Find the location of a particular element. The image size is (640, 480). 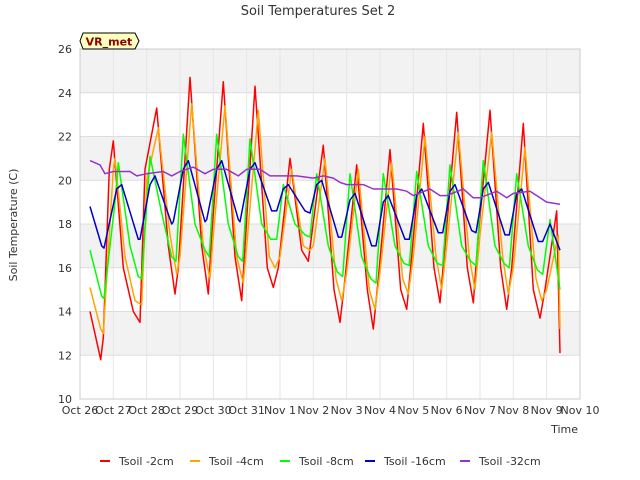

x-tick-label: Oct 29 is located at coordinates (180, 410).